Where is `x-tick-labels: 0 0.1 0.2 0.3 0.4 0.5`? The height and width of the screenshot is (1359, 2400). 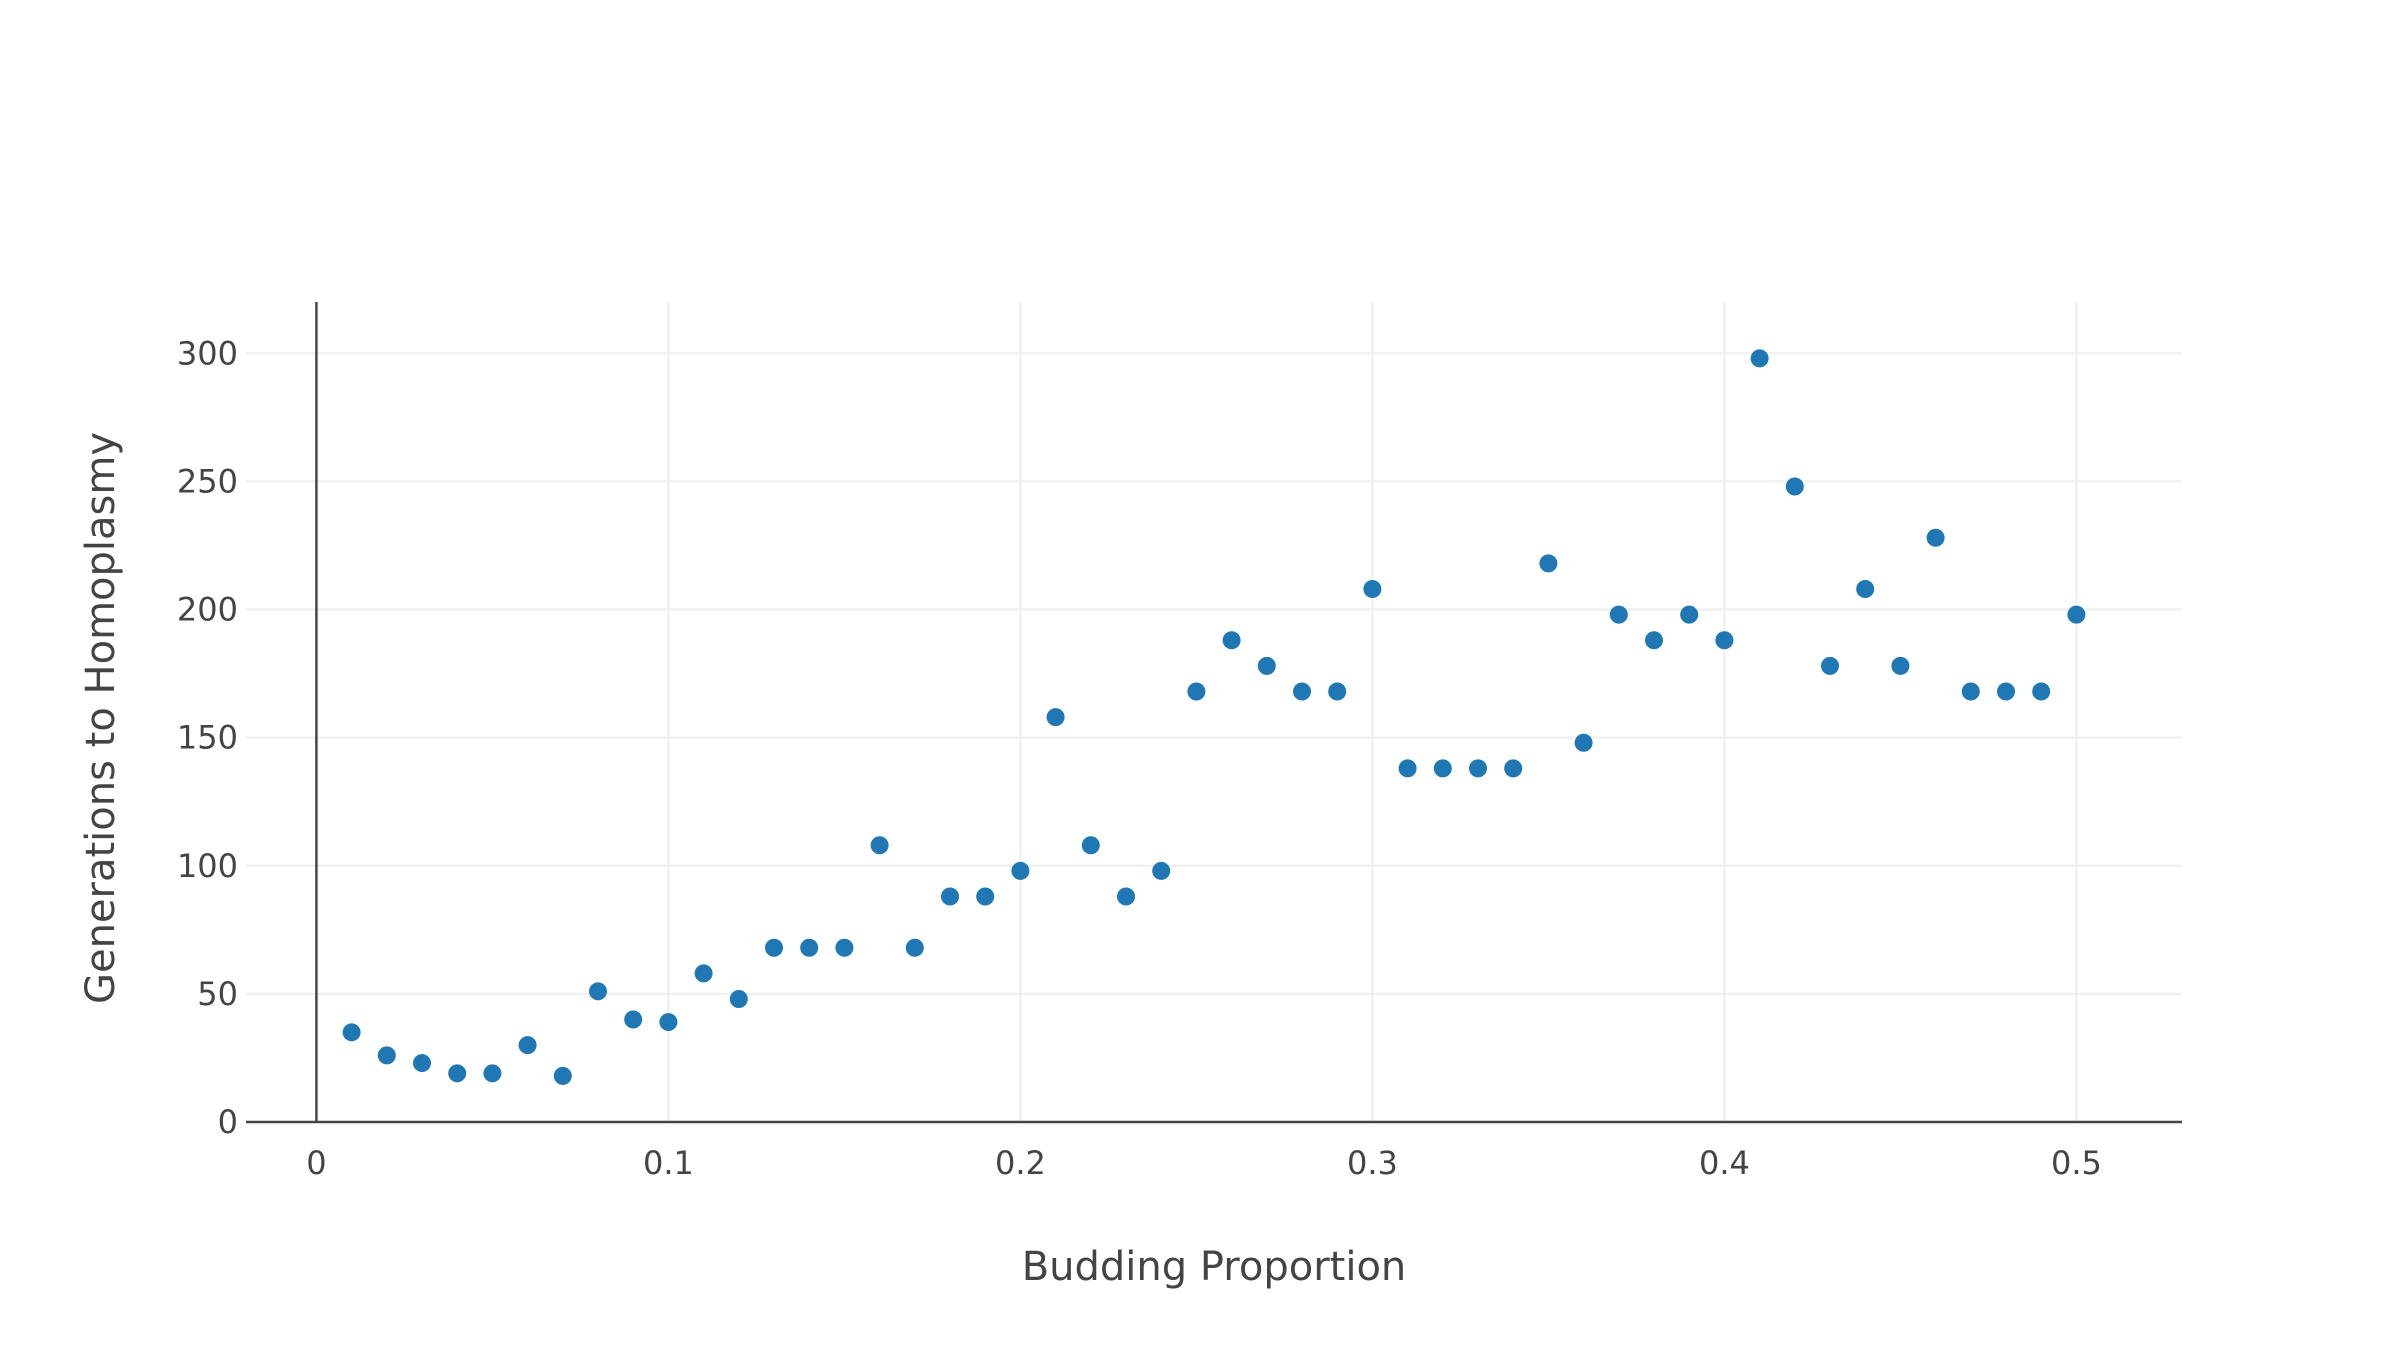 x-tick-labels: 0 0.1 0.2 0.3 0.4 0.5 is located at coordinates (1204, 1163).